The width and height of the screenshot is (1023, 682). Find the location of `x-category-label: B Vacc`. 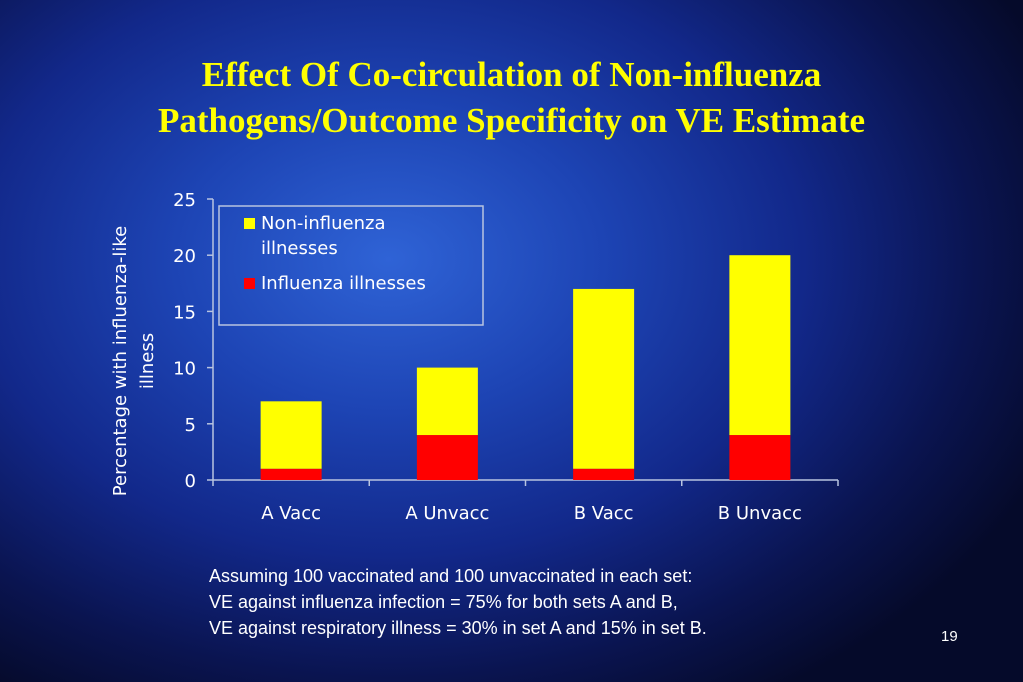

x-category-label: B Vacc is located at coordinates (604, 513).